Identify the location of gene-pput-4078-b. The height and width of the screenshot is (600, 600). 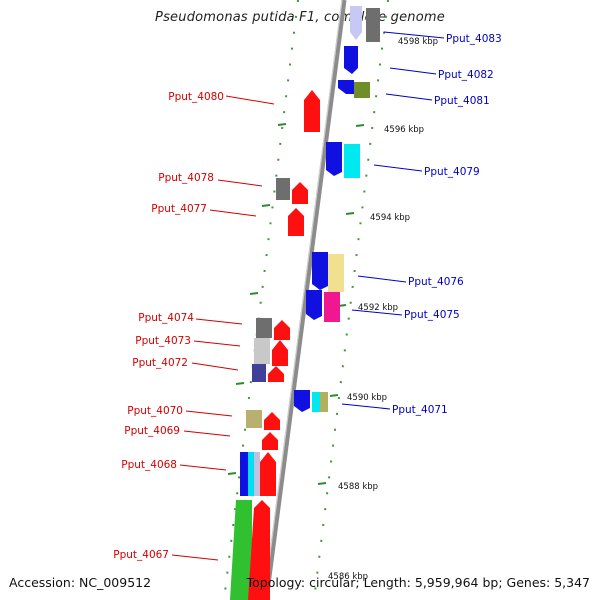
(300, 193).